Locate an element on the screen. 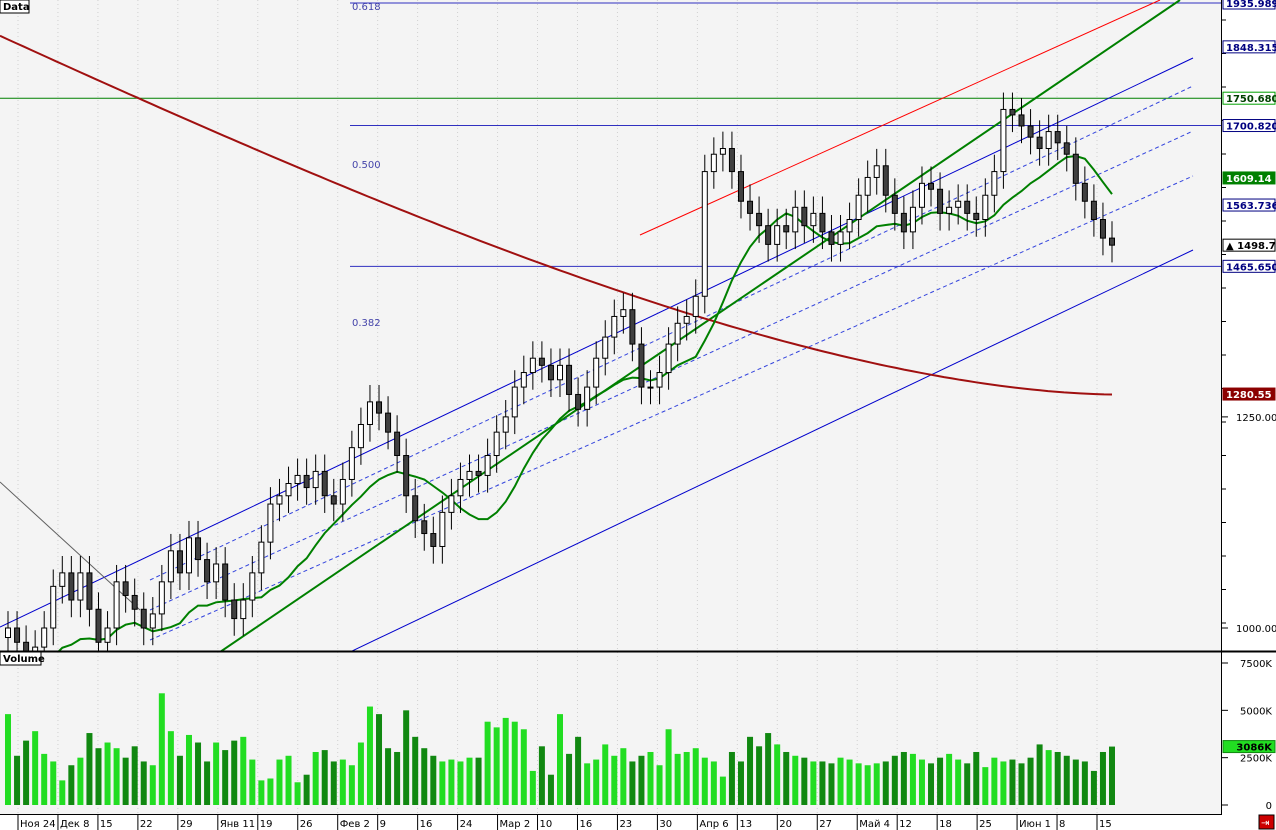 The width and height of the screenshot is (1276, 830). time-axis-label: 10 is located at coordinates (546, 824).